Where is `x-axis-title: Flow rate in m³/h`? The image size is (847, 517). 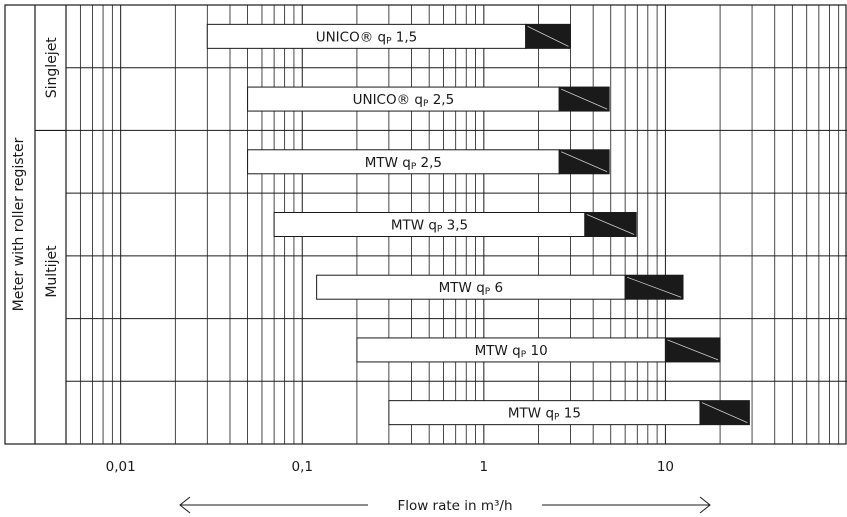
x-axis-title: Flow rate in m³/h is located at coordinates (454, 506).